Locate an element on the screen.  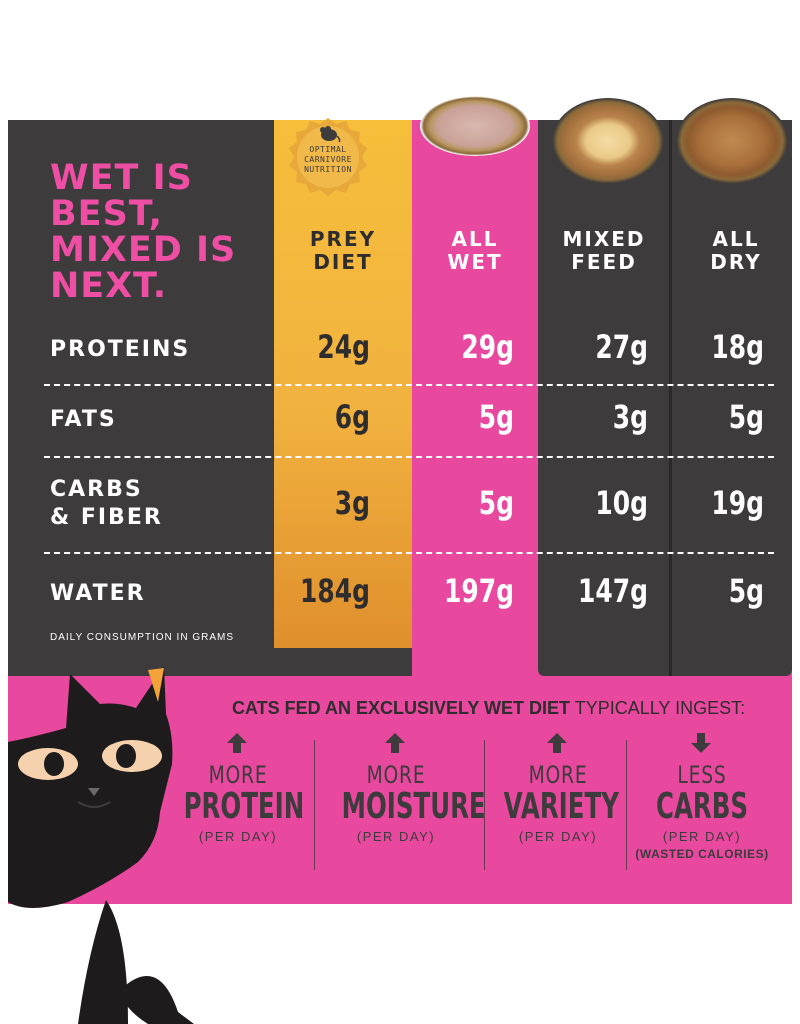
row-label-line: WATER is located at coordinates (98, 593).